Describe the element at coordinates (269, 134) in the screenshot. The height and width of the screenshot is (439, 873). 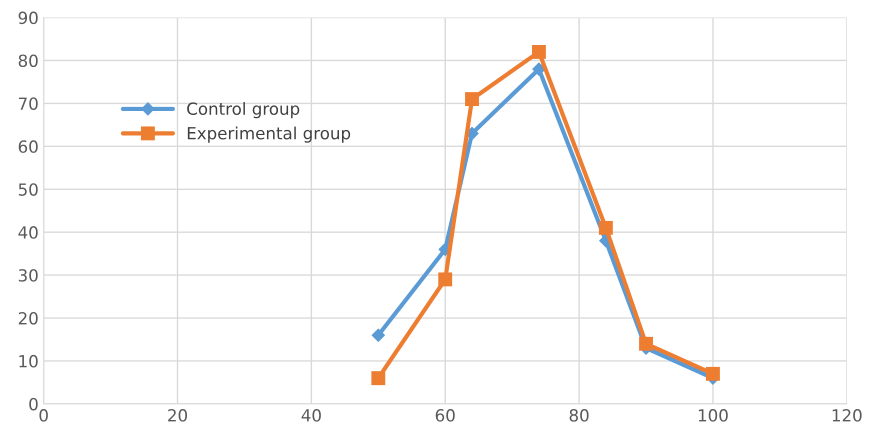
I see `legend-label: Experimental group` at that location.